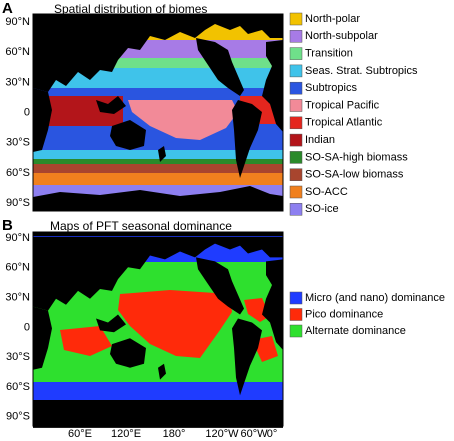 This screenshot has height=441, width=454. What do you see at coordinates (80, 434) in the screenshot?
I see `lon-label: 60°E` at bounding box center [80, 434].